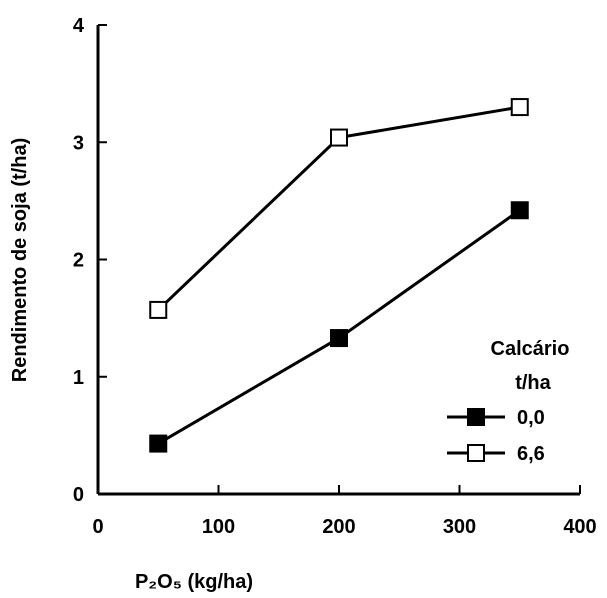  I want to click on y-tick-label: 2, so click(78, 261).